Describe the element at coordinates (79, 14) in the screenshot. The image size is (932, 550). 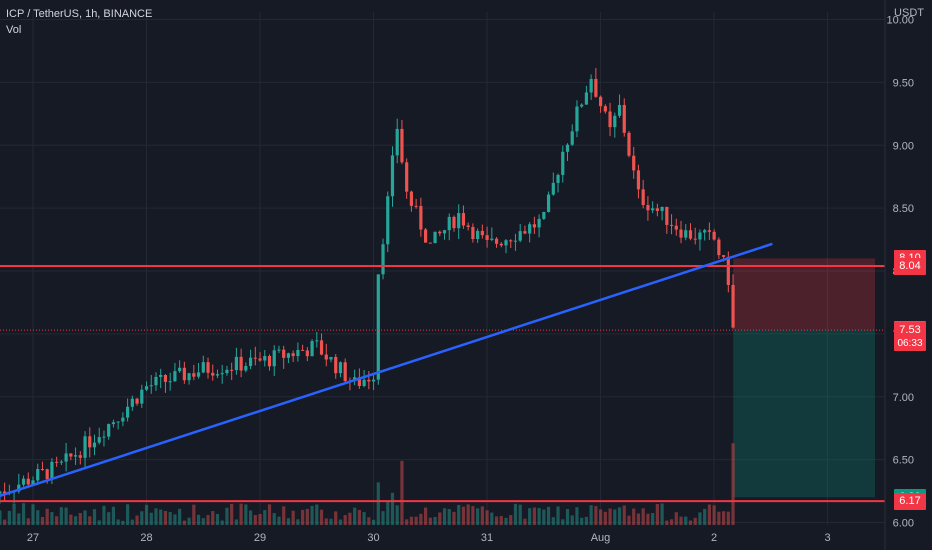
I see `symbol-title: ICP / TetherUS, 1h, BINANCE` at that location.